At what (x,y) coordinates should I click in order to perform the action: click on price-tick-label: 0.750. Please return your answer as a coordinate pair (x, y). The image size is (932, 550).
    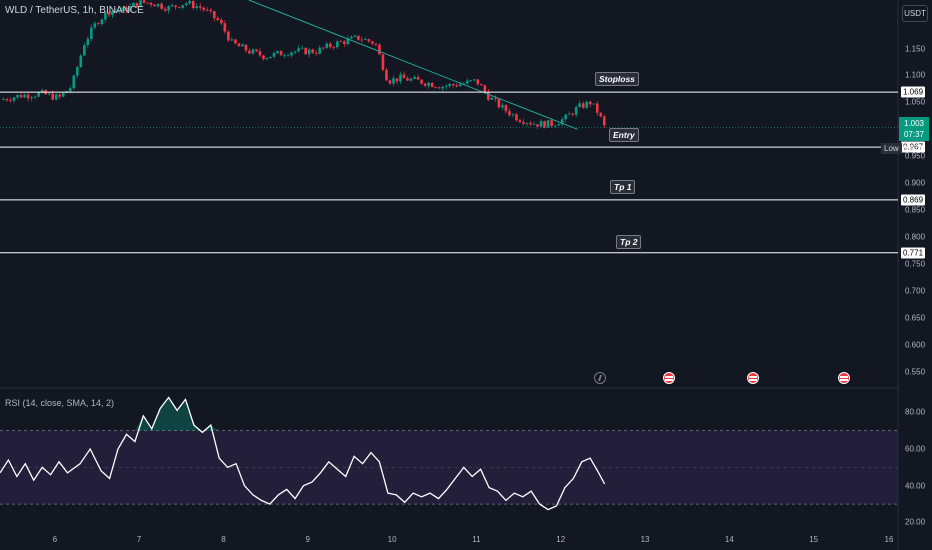
    Looking at the image, I should click on (915, 264).